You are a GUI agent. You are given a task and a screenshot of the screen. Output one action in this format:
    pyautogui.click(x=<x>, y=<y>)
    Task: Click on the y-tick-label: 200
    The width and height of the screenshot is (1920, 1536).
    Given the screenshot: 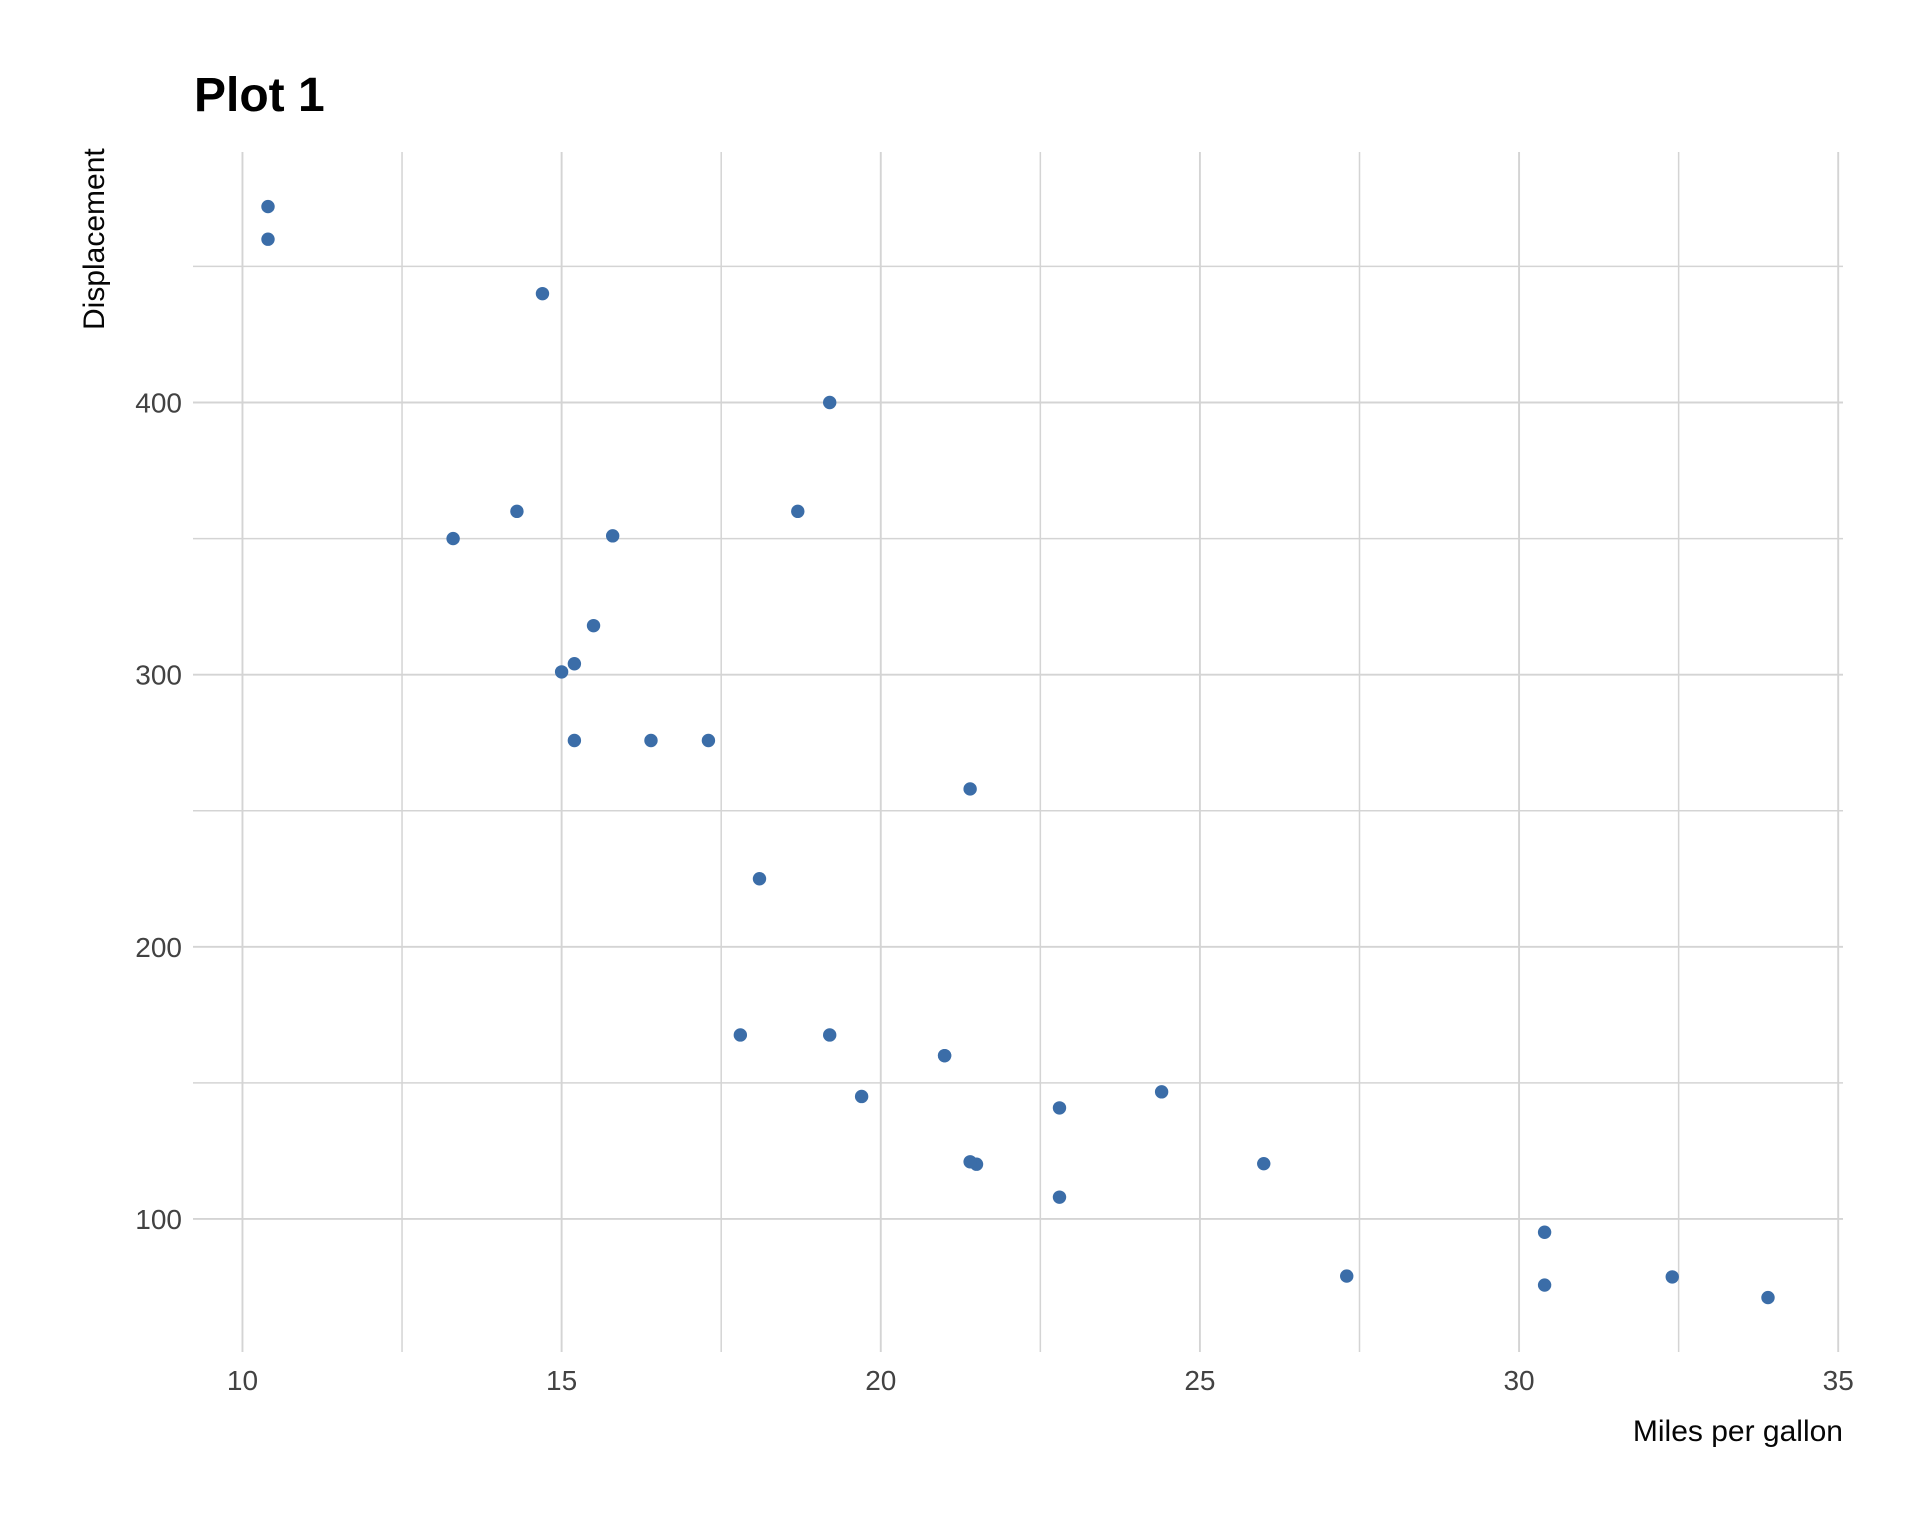 What is the action you would take?
    pyautogui.click(x=158, y=947)
    